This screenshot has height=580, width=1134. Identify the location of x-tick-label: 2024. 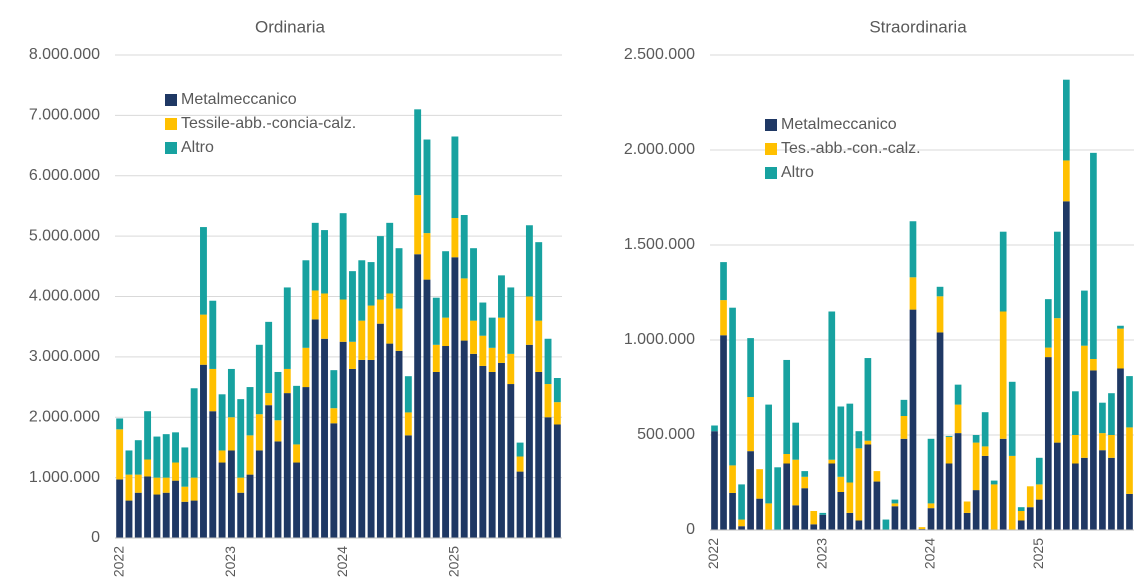
(342, 561).